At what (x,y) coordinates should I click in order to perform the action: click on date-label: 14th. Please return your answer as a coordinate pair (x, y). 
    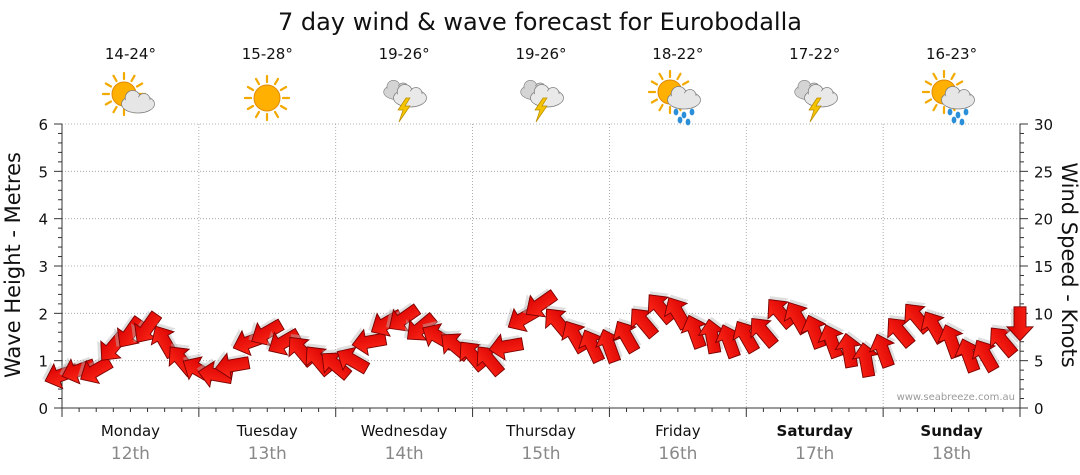
    Looking at the image, I should click on (404, 454).